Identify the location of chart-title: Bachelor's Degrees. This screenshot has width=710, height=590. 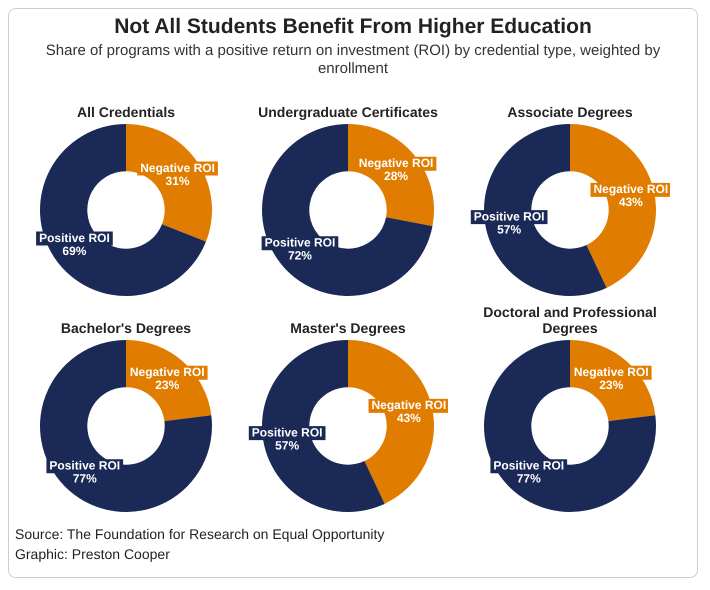
(126, 327).